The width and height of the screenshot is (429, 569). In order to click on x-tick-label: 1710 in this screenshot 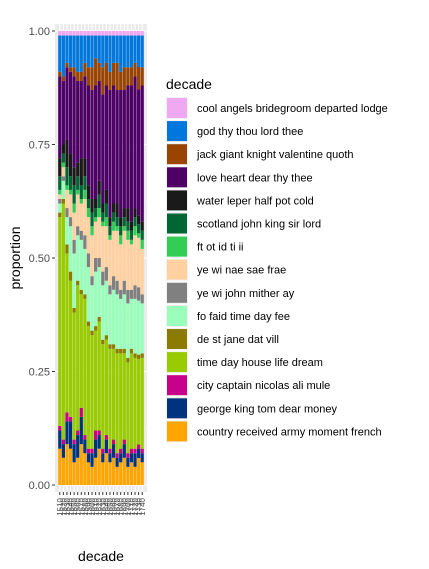, I will do `click(131, 506)`.